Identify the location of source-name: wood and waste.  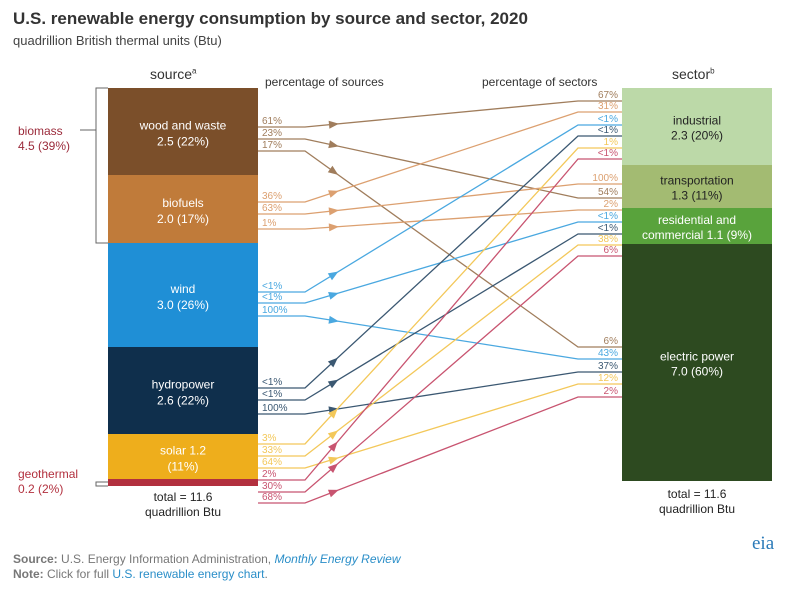
(183, 126).